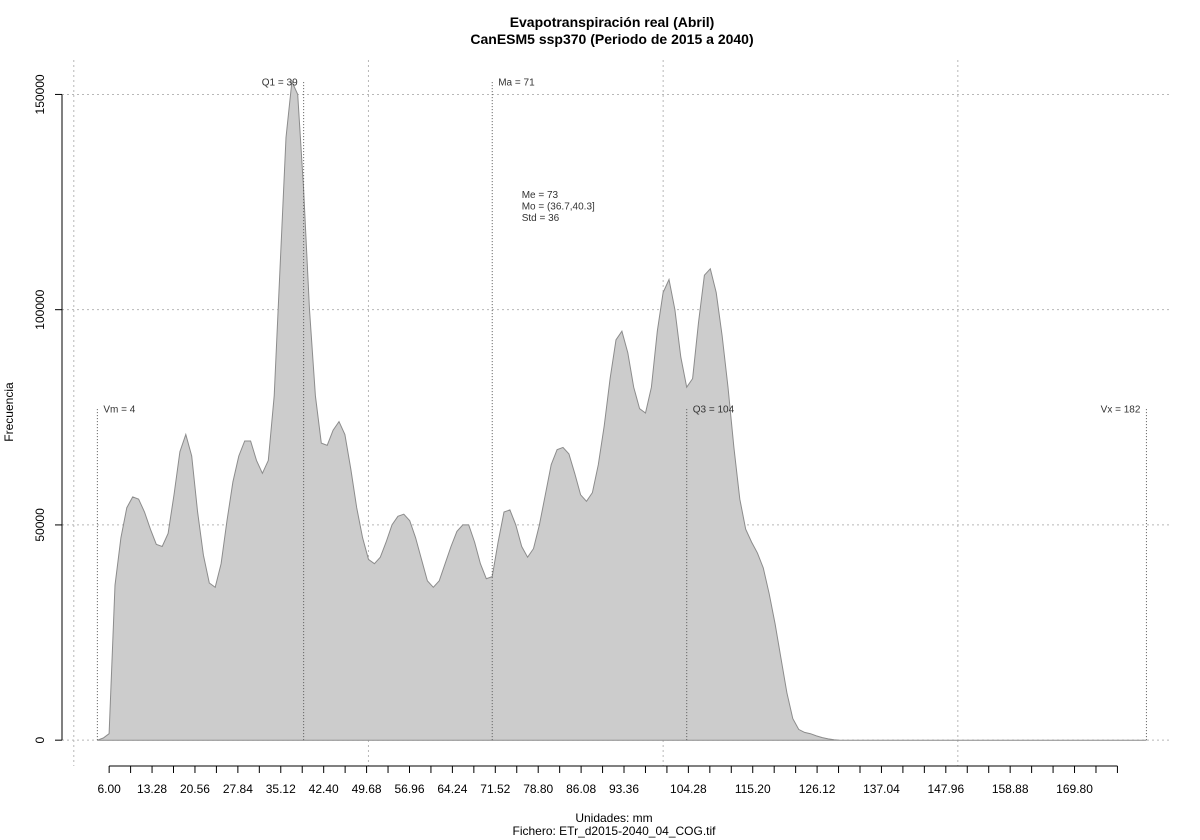 This screenshot has width=1200, height=840. What do you see at coordinates (881, 789) in the screenshot?
I see `x-tick-label-16: 137.04` at bounding box center [881, 789].